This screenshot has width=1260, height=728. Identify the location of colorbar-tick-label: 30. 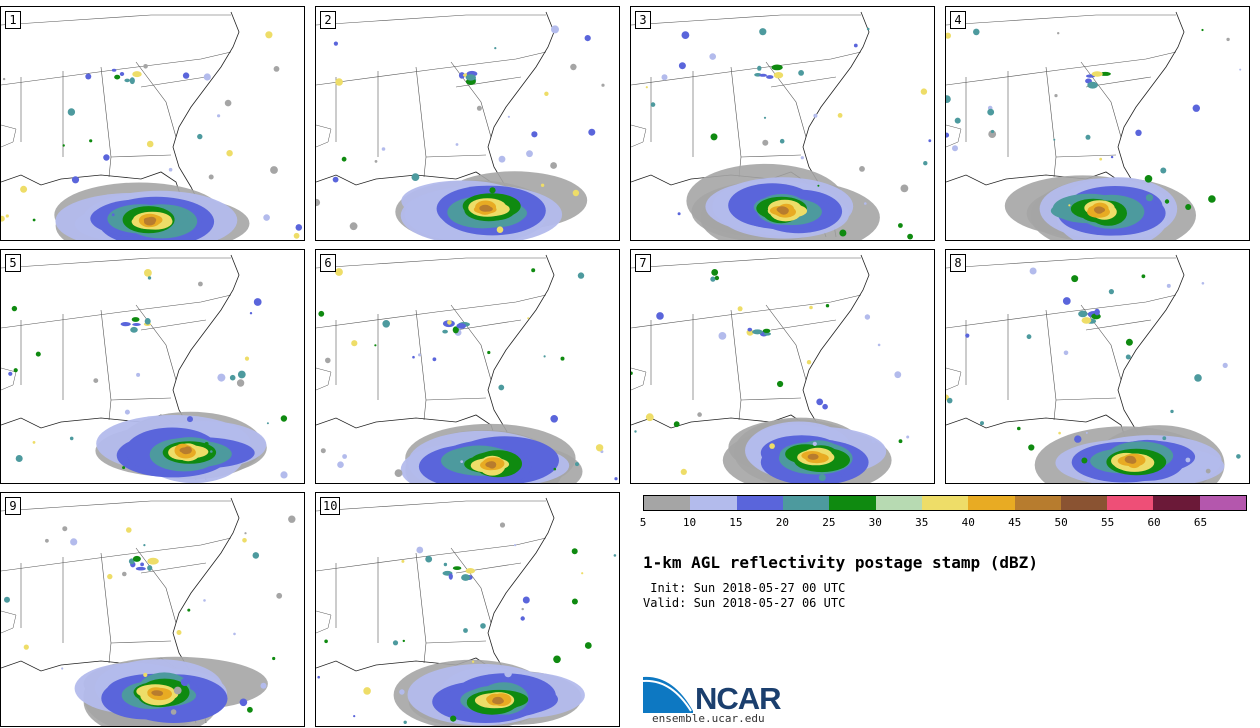
(875, 522).